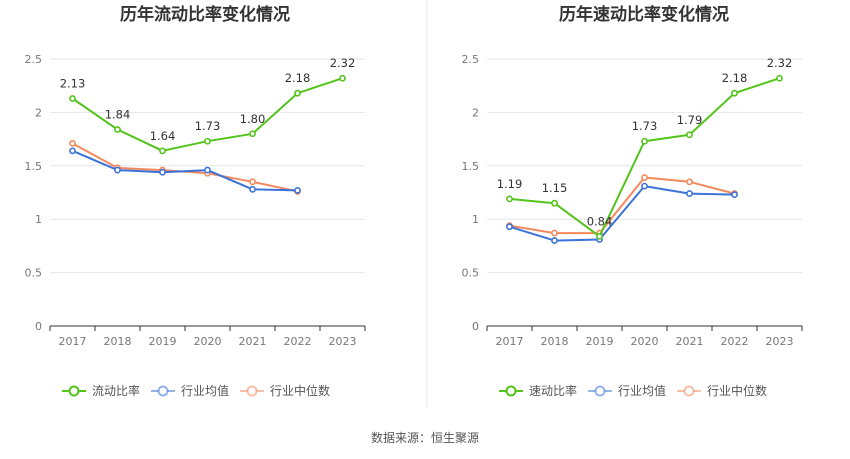 The height and width of the screenshot is (459, 850). Describe the element at coordinates (555, 188) in the screenshot. I see `data-label: 1.15` at that location.